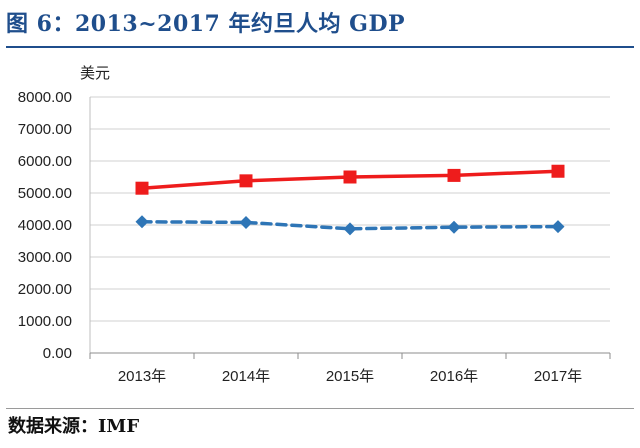  What do you see at coordinates (350, 200) in the screenshot?
I see `data-series` at bounding box center [350, 200].